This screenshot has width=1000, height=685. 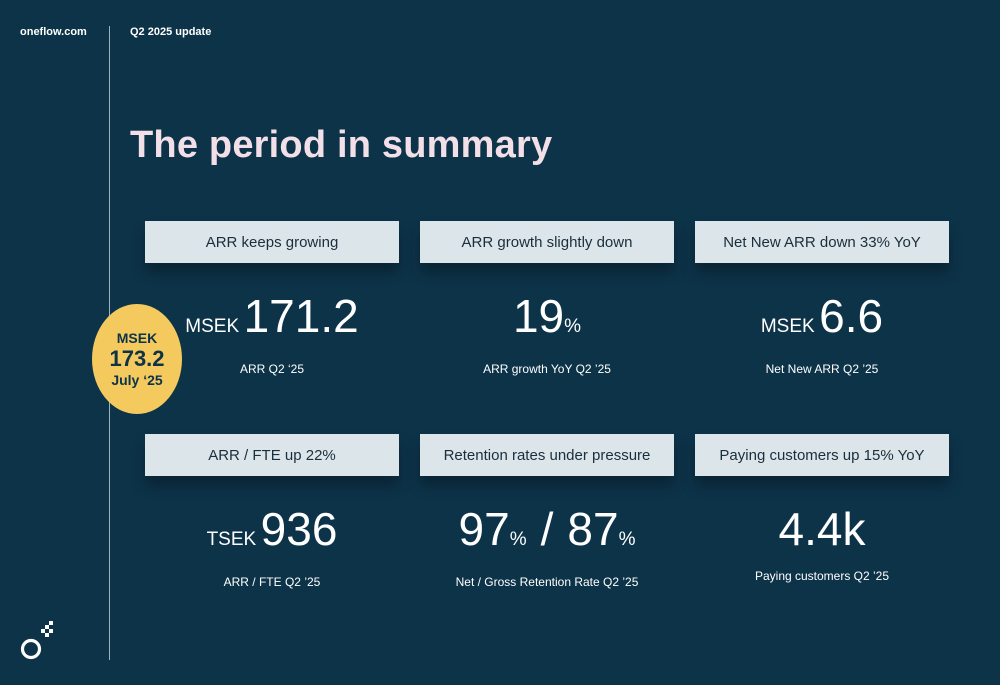 I want to click on metric-net-new-arr: MSEK 6.6, so click(x=822, y=316).